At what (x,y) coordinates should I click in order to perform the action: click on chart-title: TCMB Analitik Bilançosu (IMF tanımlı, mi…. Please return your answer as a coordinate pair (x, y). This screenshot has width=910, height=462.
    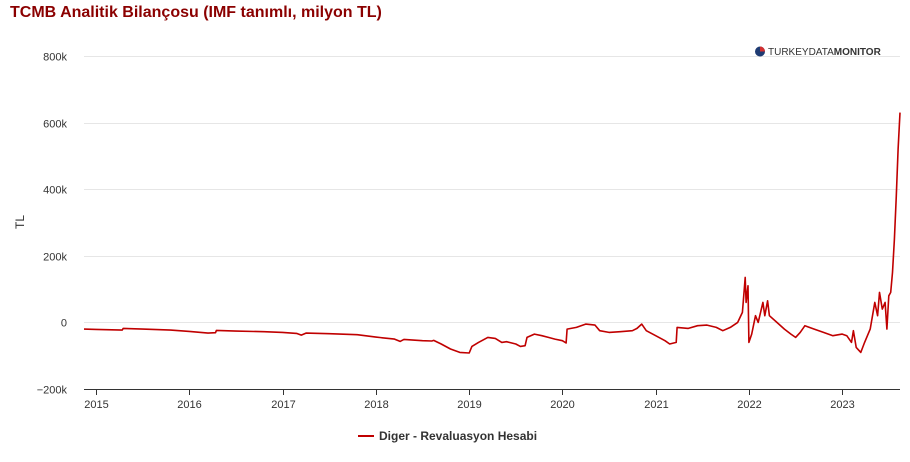
    Looking at the image, I should click on (196, 12).